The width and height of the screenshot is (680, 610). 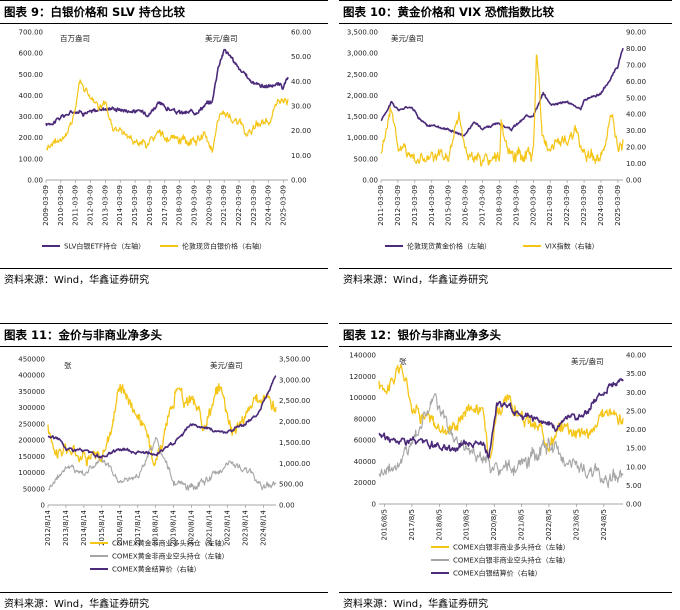 What do you see at coordinates (412, 524) in the screenshot?
I see `x-tick-label: 2017/8/5` at bounding box center [412, 524].